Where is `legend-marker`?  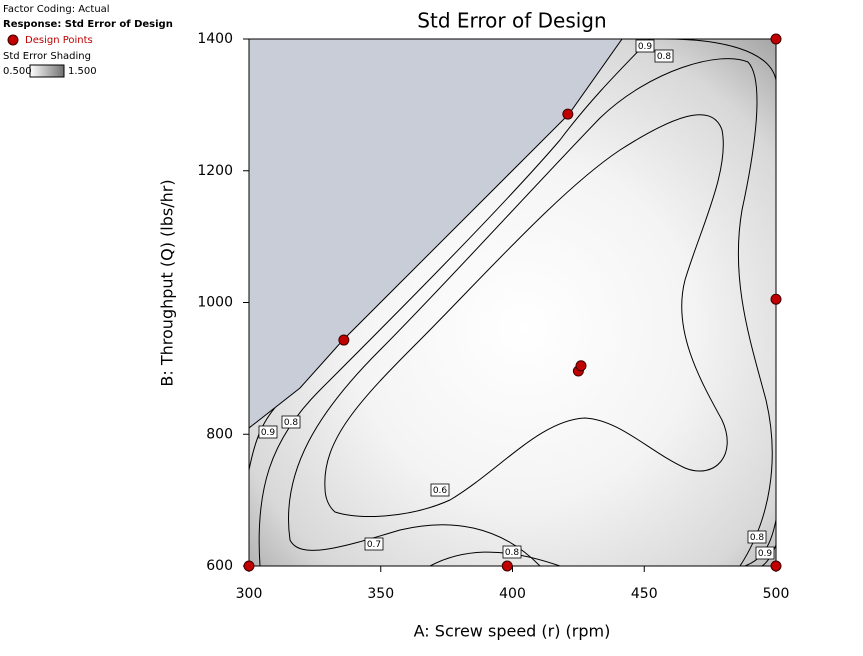
legend-marker is located at coordinates (13, 40).